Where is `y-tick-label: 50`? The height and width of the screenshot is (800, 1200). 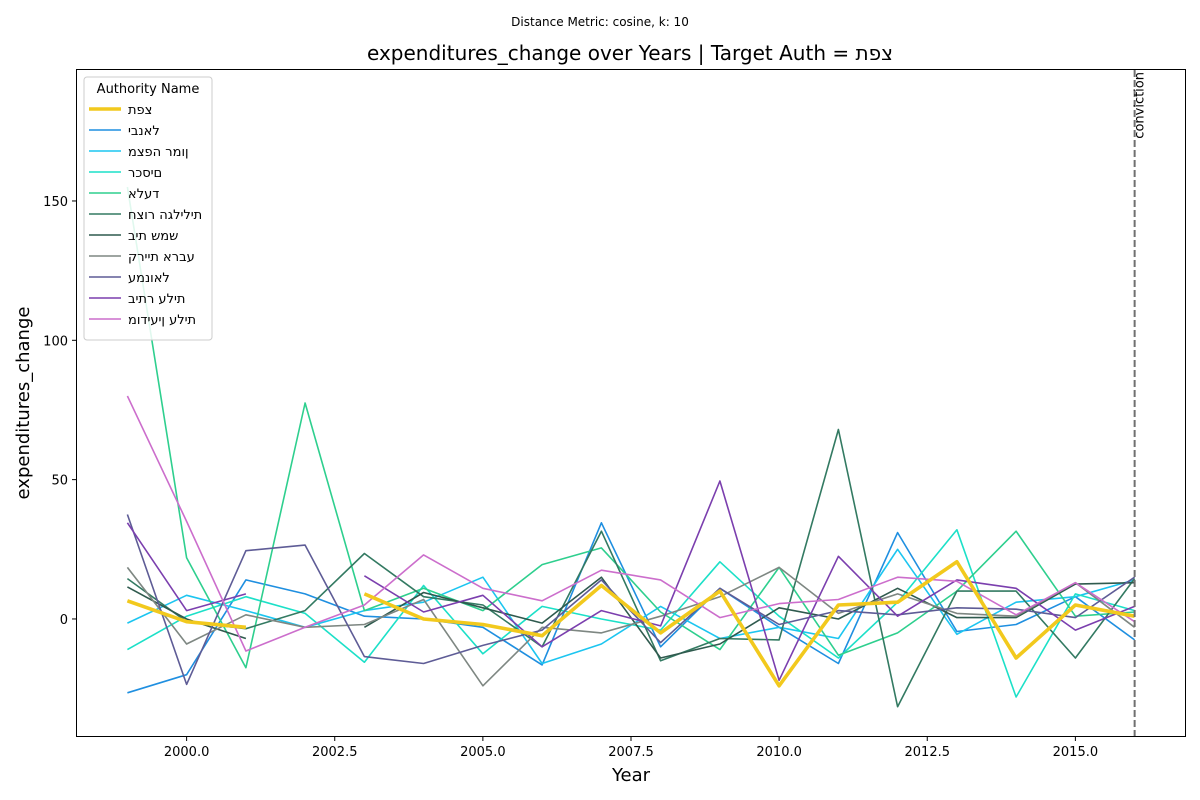 y-tick-label: 50 is located at coordinates (59, 481).